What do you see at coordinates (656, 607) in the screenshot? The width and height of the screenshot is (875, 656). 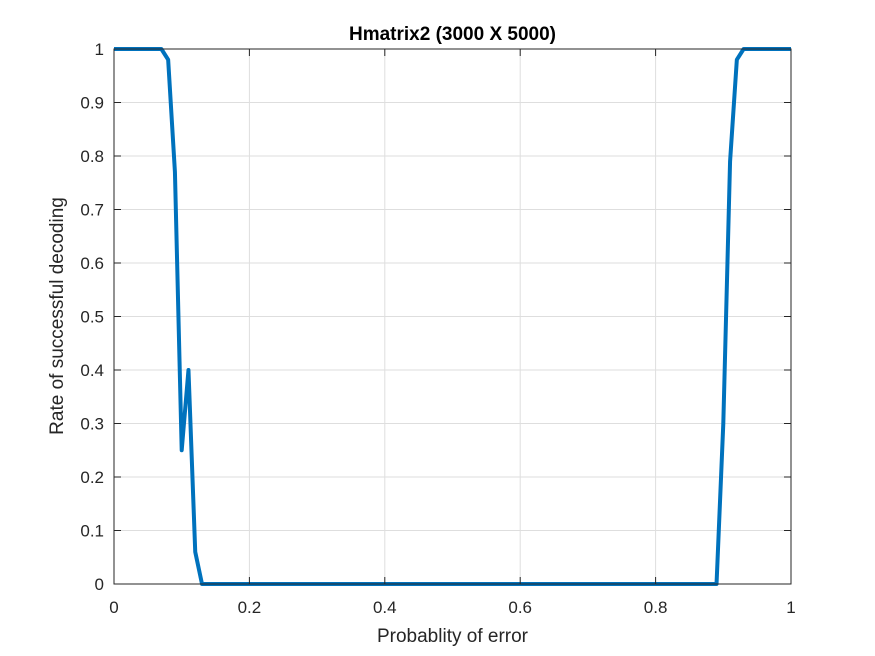 I see `x-tick-label: 0.8` at bounding box center [656, 607].